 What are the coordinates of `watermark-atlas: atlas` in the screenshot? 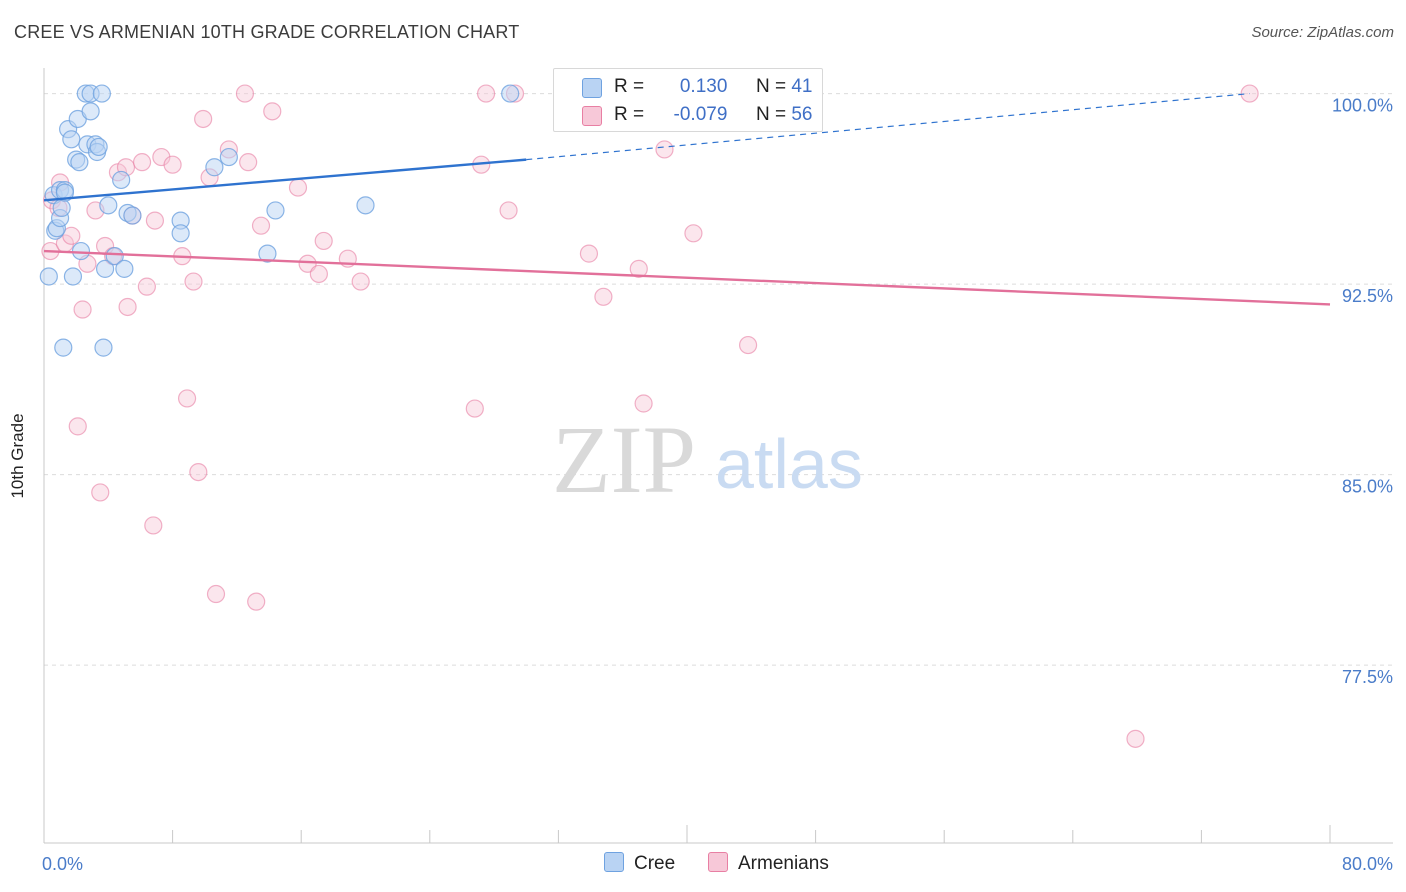 It's located at (789, 464).